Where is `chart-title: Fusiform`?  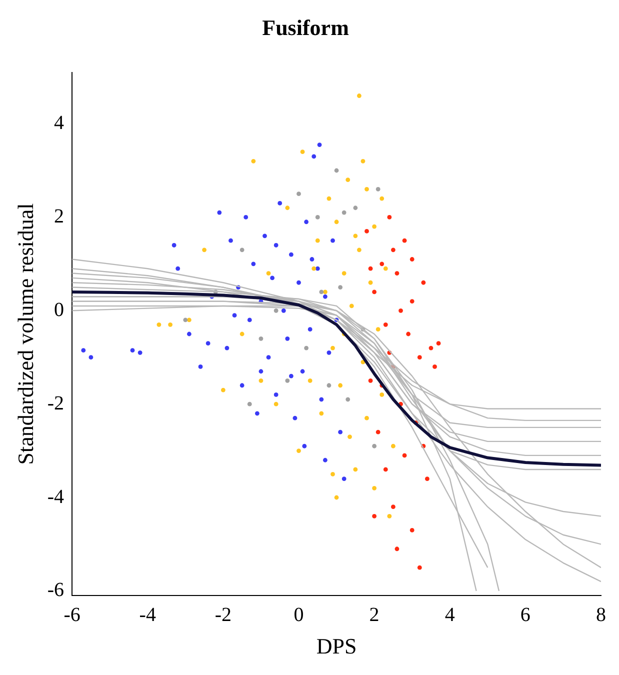
chart-title: Fusiform is located at coordinates (305, 27).